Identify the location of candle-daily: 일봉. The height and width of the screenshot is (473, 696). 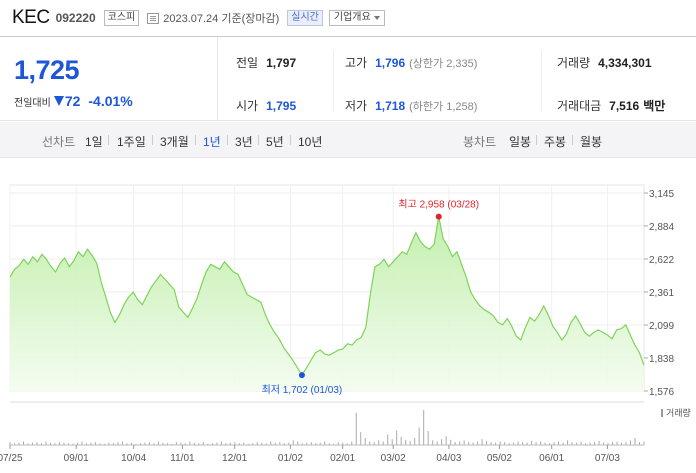
(520, 142).